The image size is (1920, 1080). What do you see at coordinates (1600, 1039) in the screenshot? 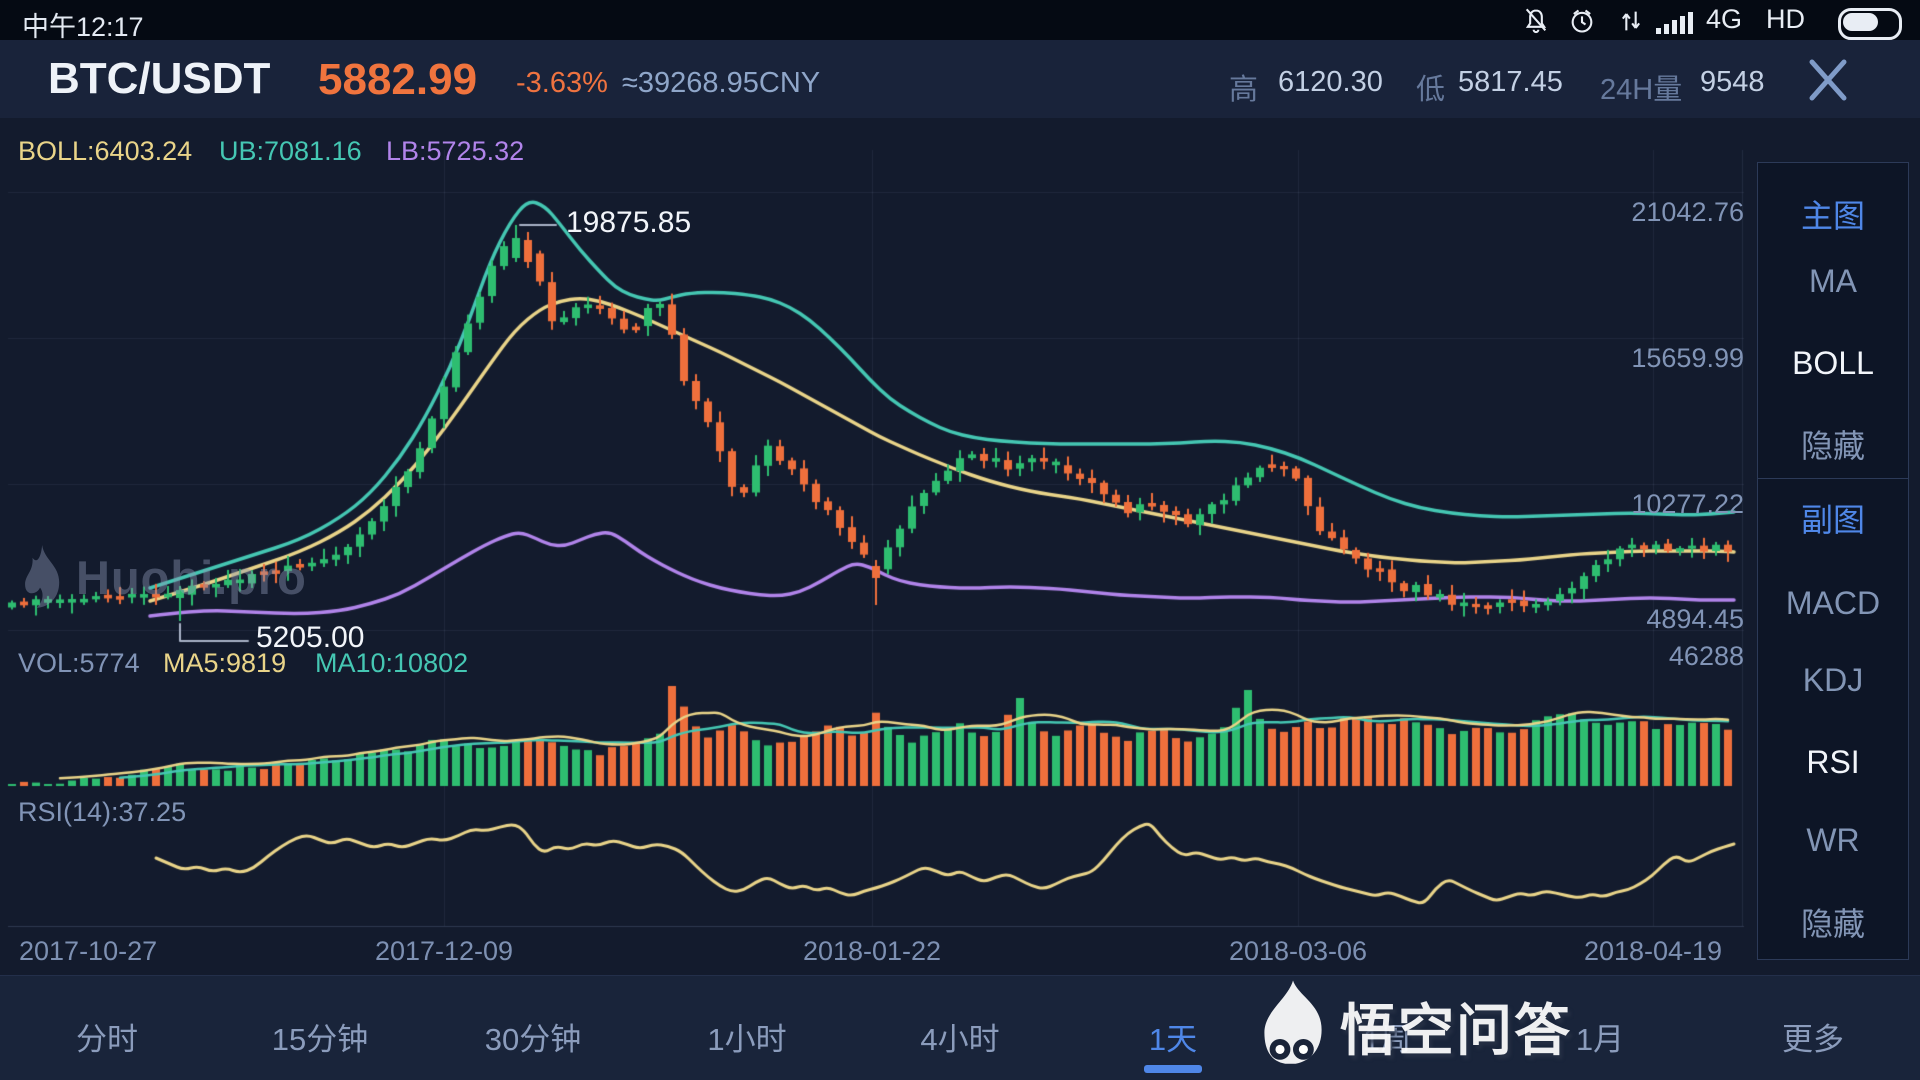
I see `tab-1month: 1月` at bounding box center [1600, 1039].